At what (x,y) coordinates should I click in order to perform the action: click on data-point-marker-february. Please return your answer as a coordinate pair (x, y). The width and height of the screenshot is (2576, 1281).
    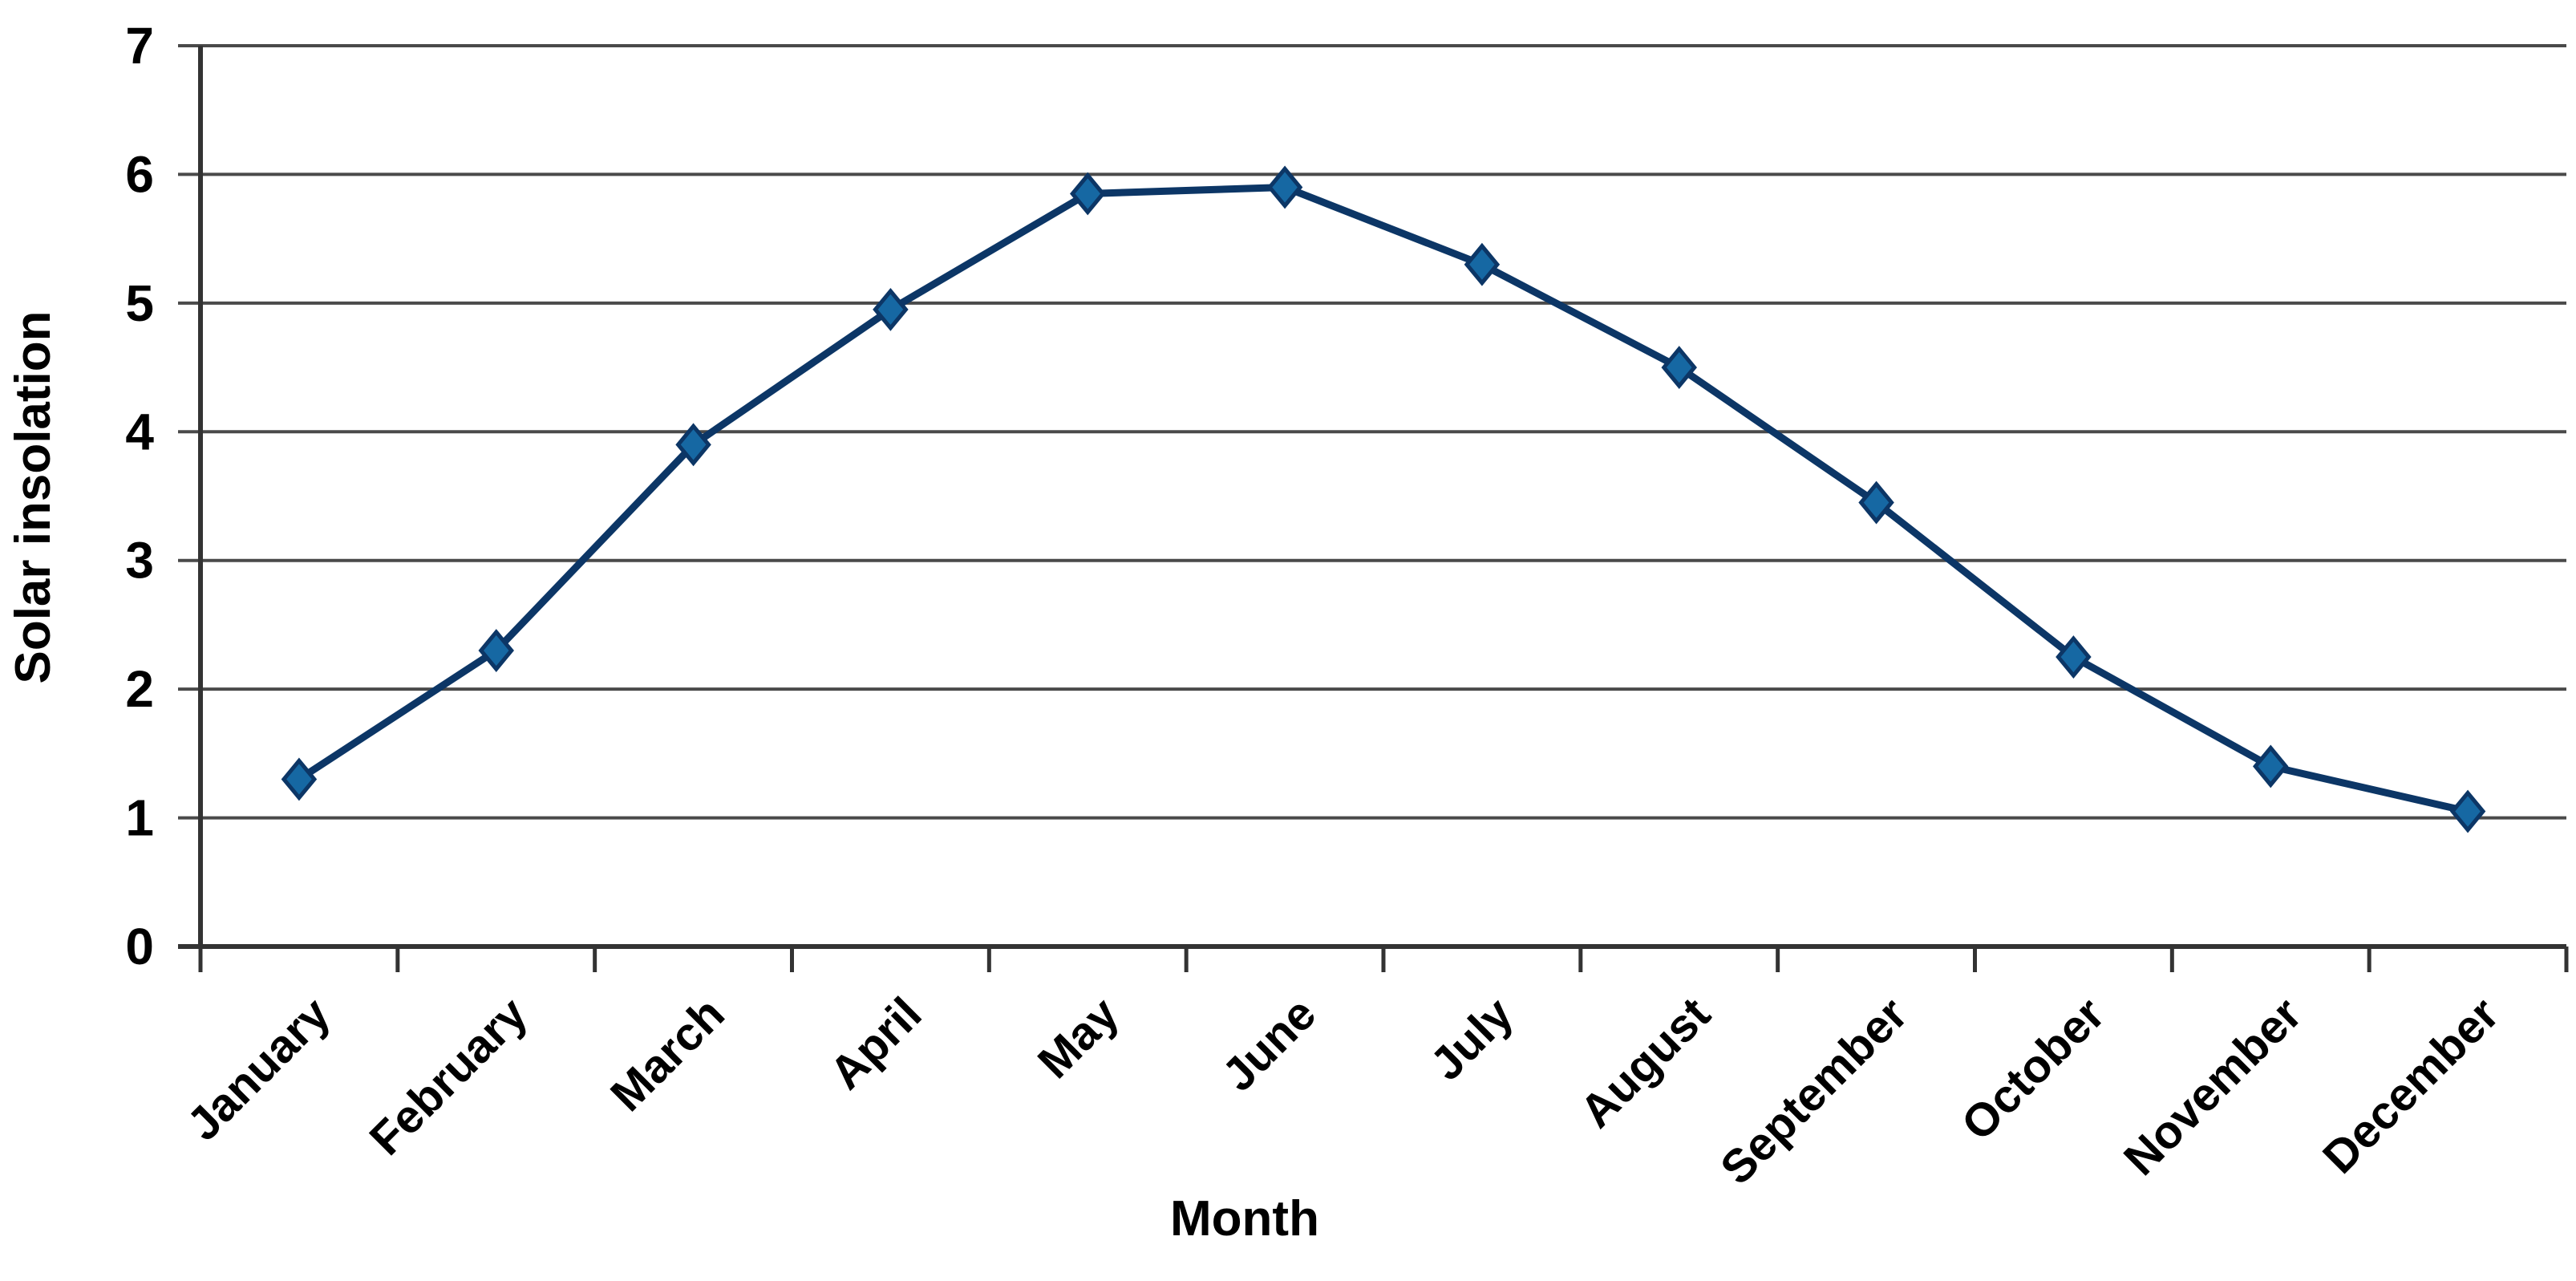
    Looking at the image, I should click on (496, 650).